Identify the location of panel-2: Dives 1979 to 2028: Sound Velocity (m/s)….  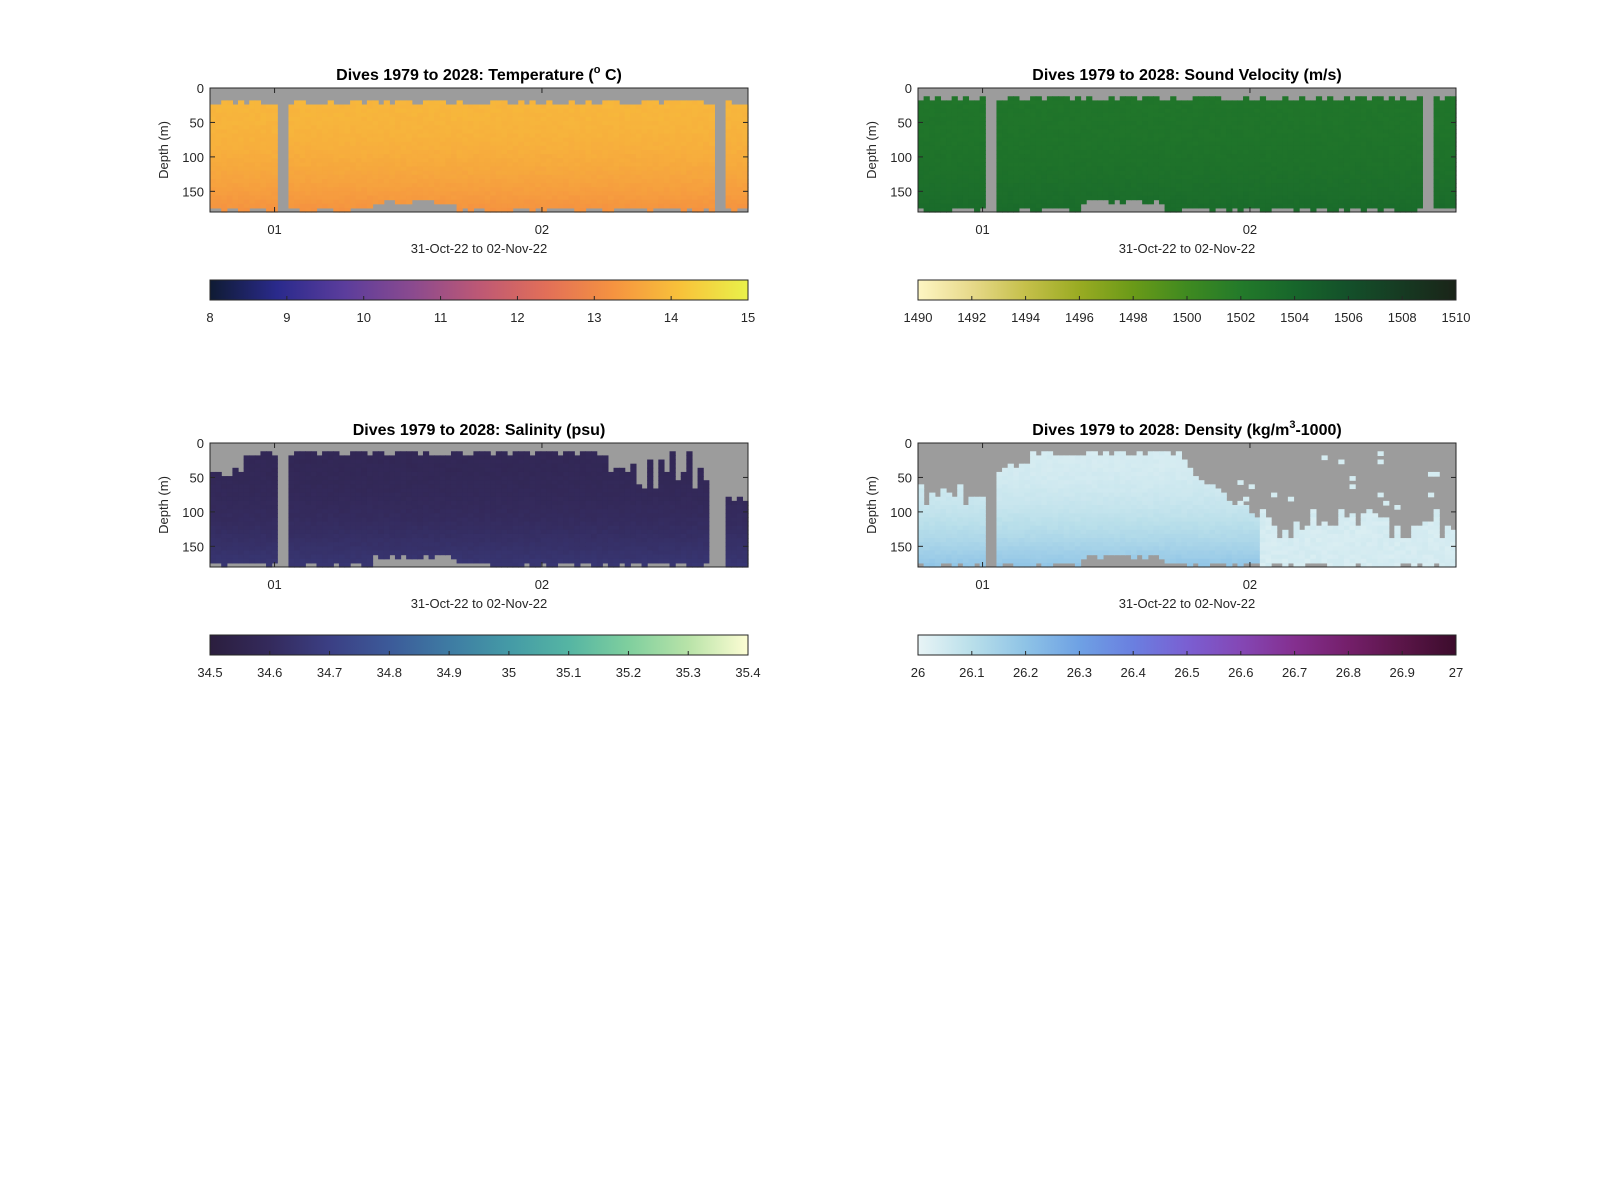
(1167, 196).